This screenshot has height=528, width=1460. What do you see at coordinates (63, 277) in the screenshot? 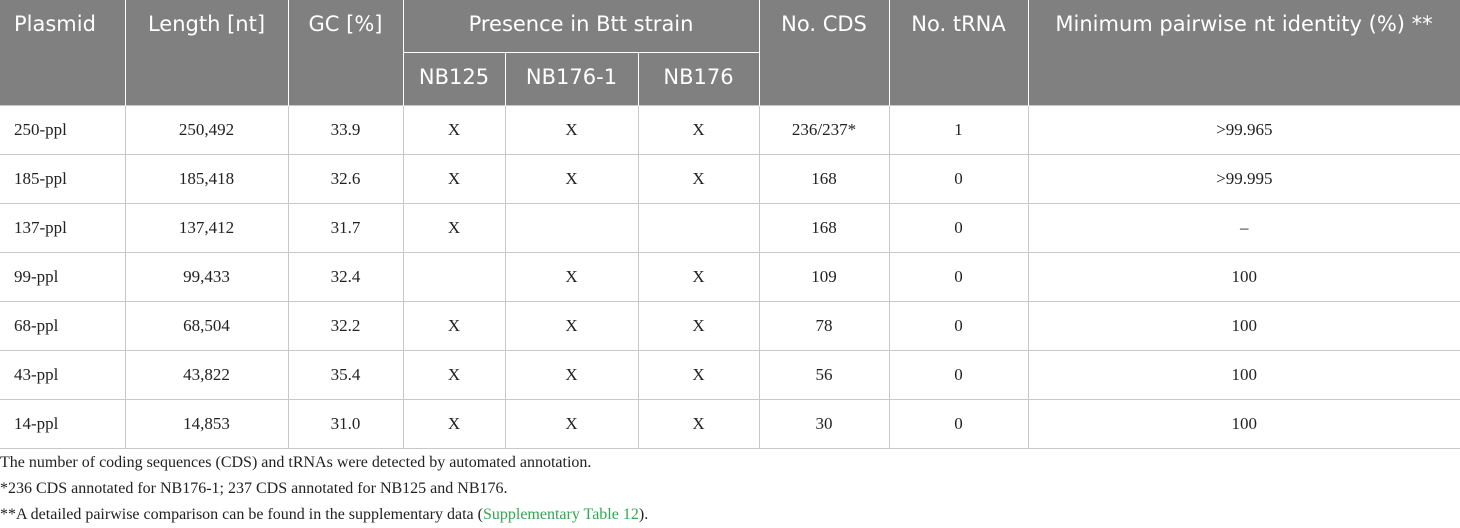
I see `table-cell: 99-ppl` at bounding box center [63, 277].